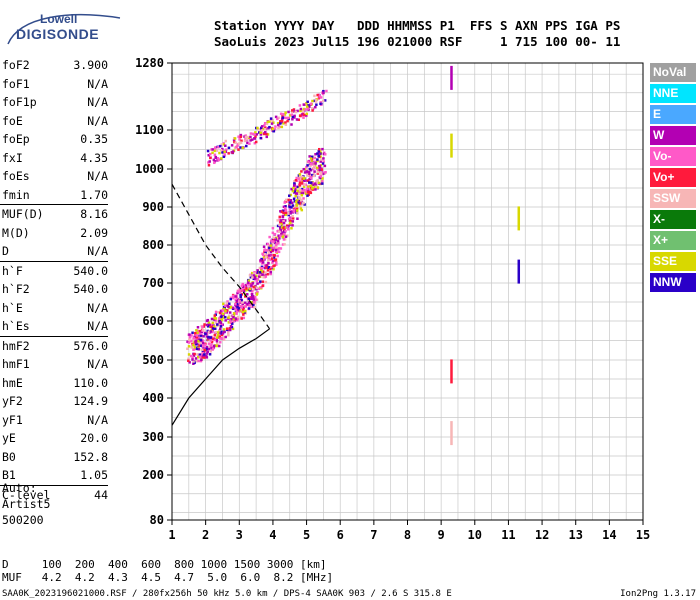 The image size is (700, 600). What do you see at coordinates (12, 401) in the screenshot?
I see `param-key: yF2` at bounding box center [12, 401].